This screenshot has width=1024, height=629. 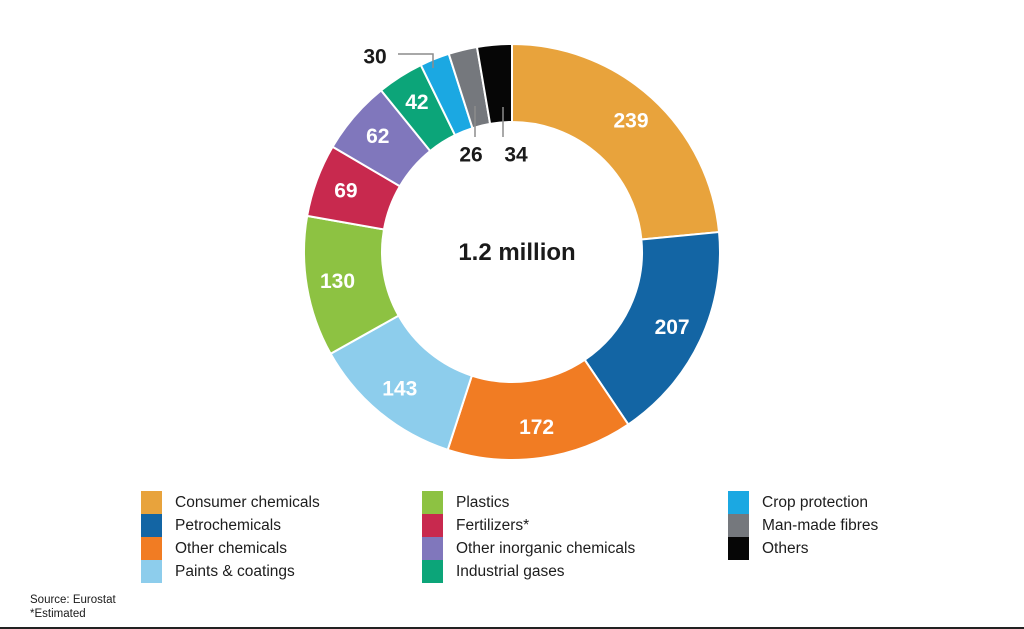 I want to click on legend-label: Petrochemicals, so click(x=228, y=525).